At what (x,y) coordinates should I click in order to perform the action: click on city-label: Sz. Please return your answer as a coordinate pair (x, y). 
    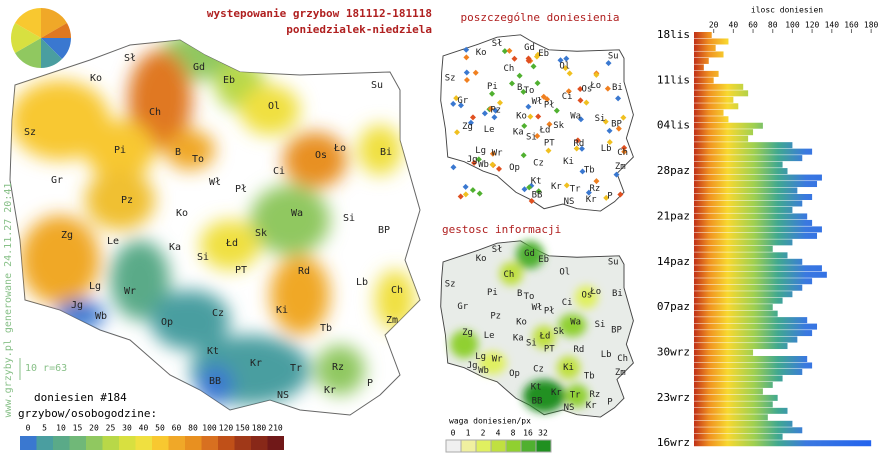
    Looking at the image, I should click on (450, 79).